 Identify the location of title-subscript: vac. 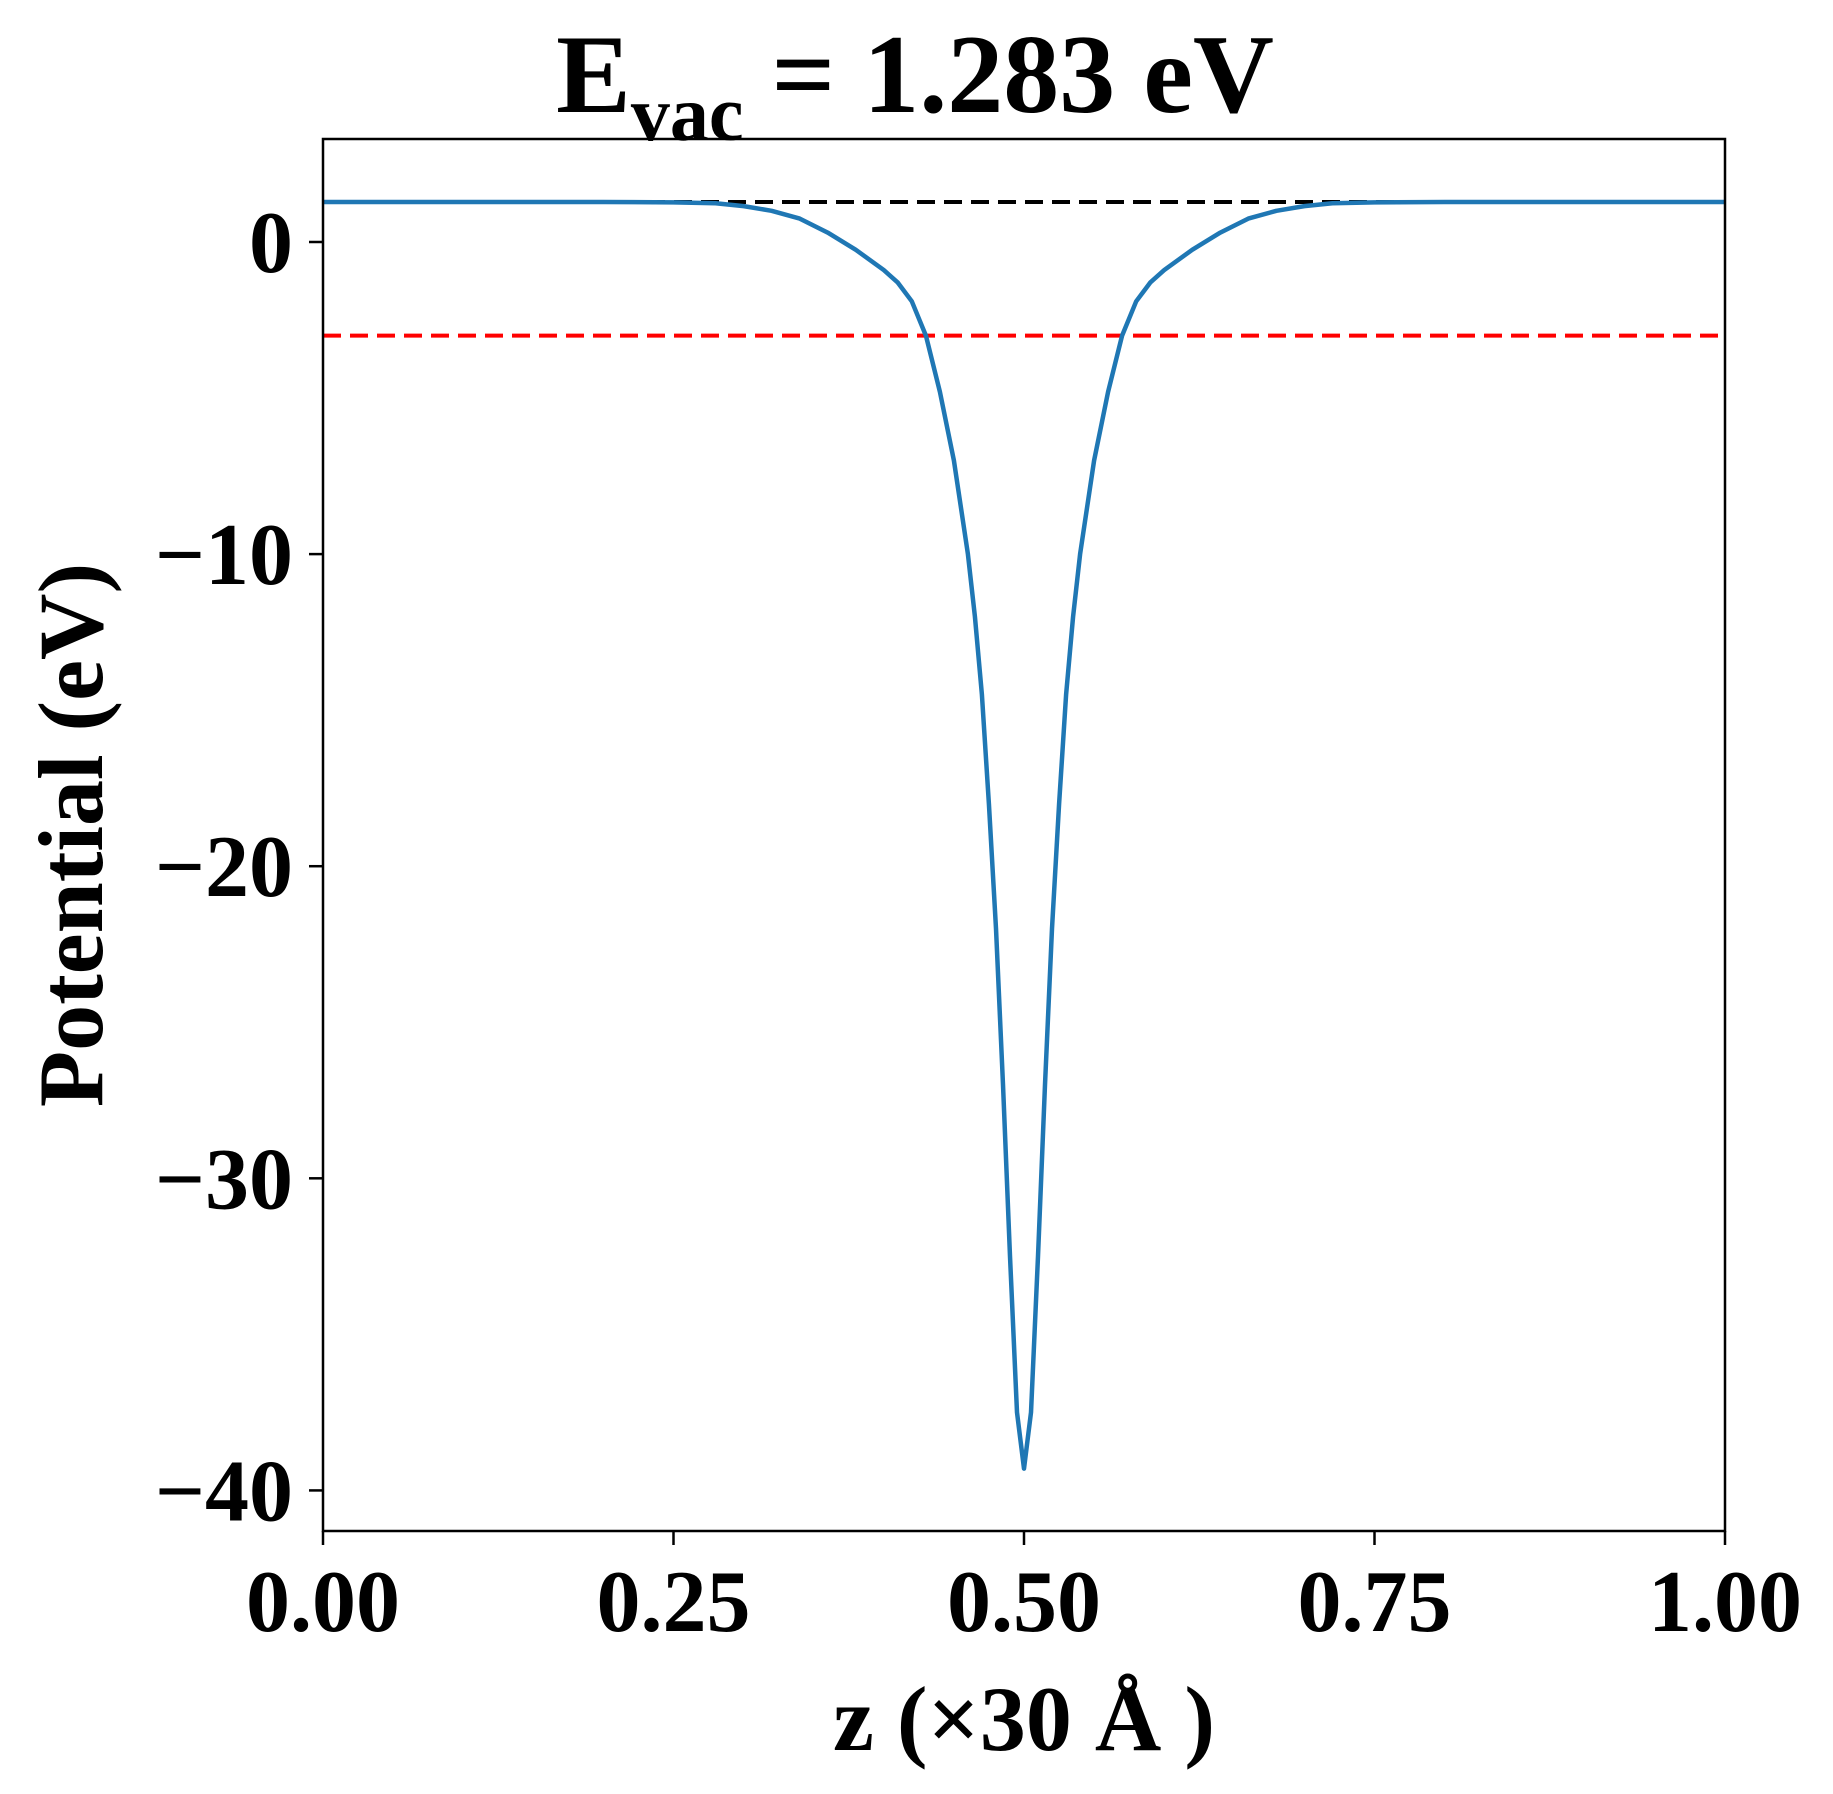
(687, 113).